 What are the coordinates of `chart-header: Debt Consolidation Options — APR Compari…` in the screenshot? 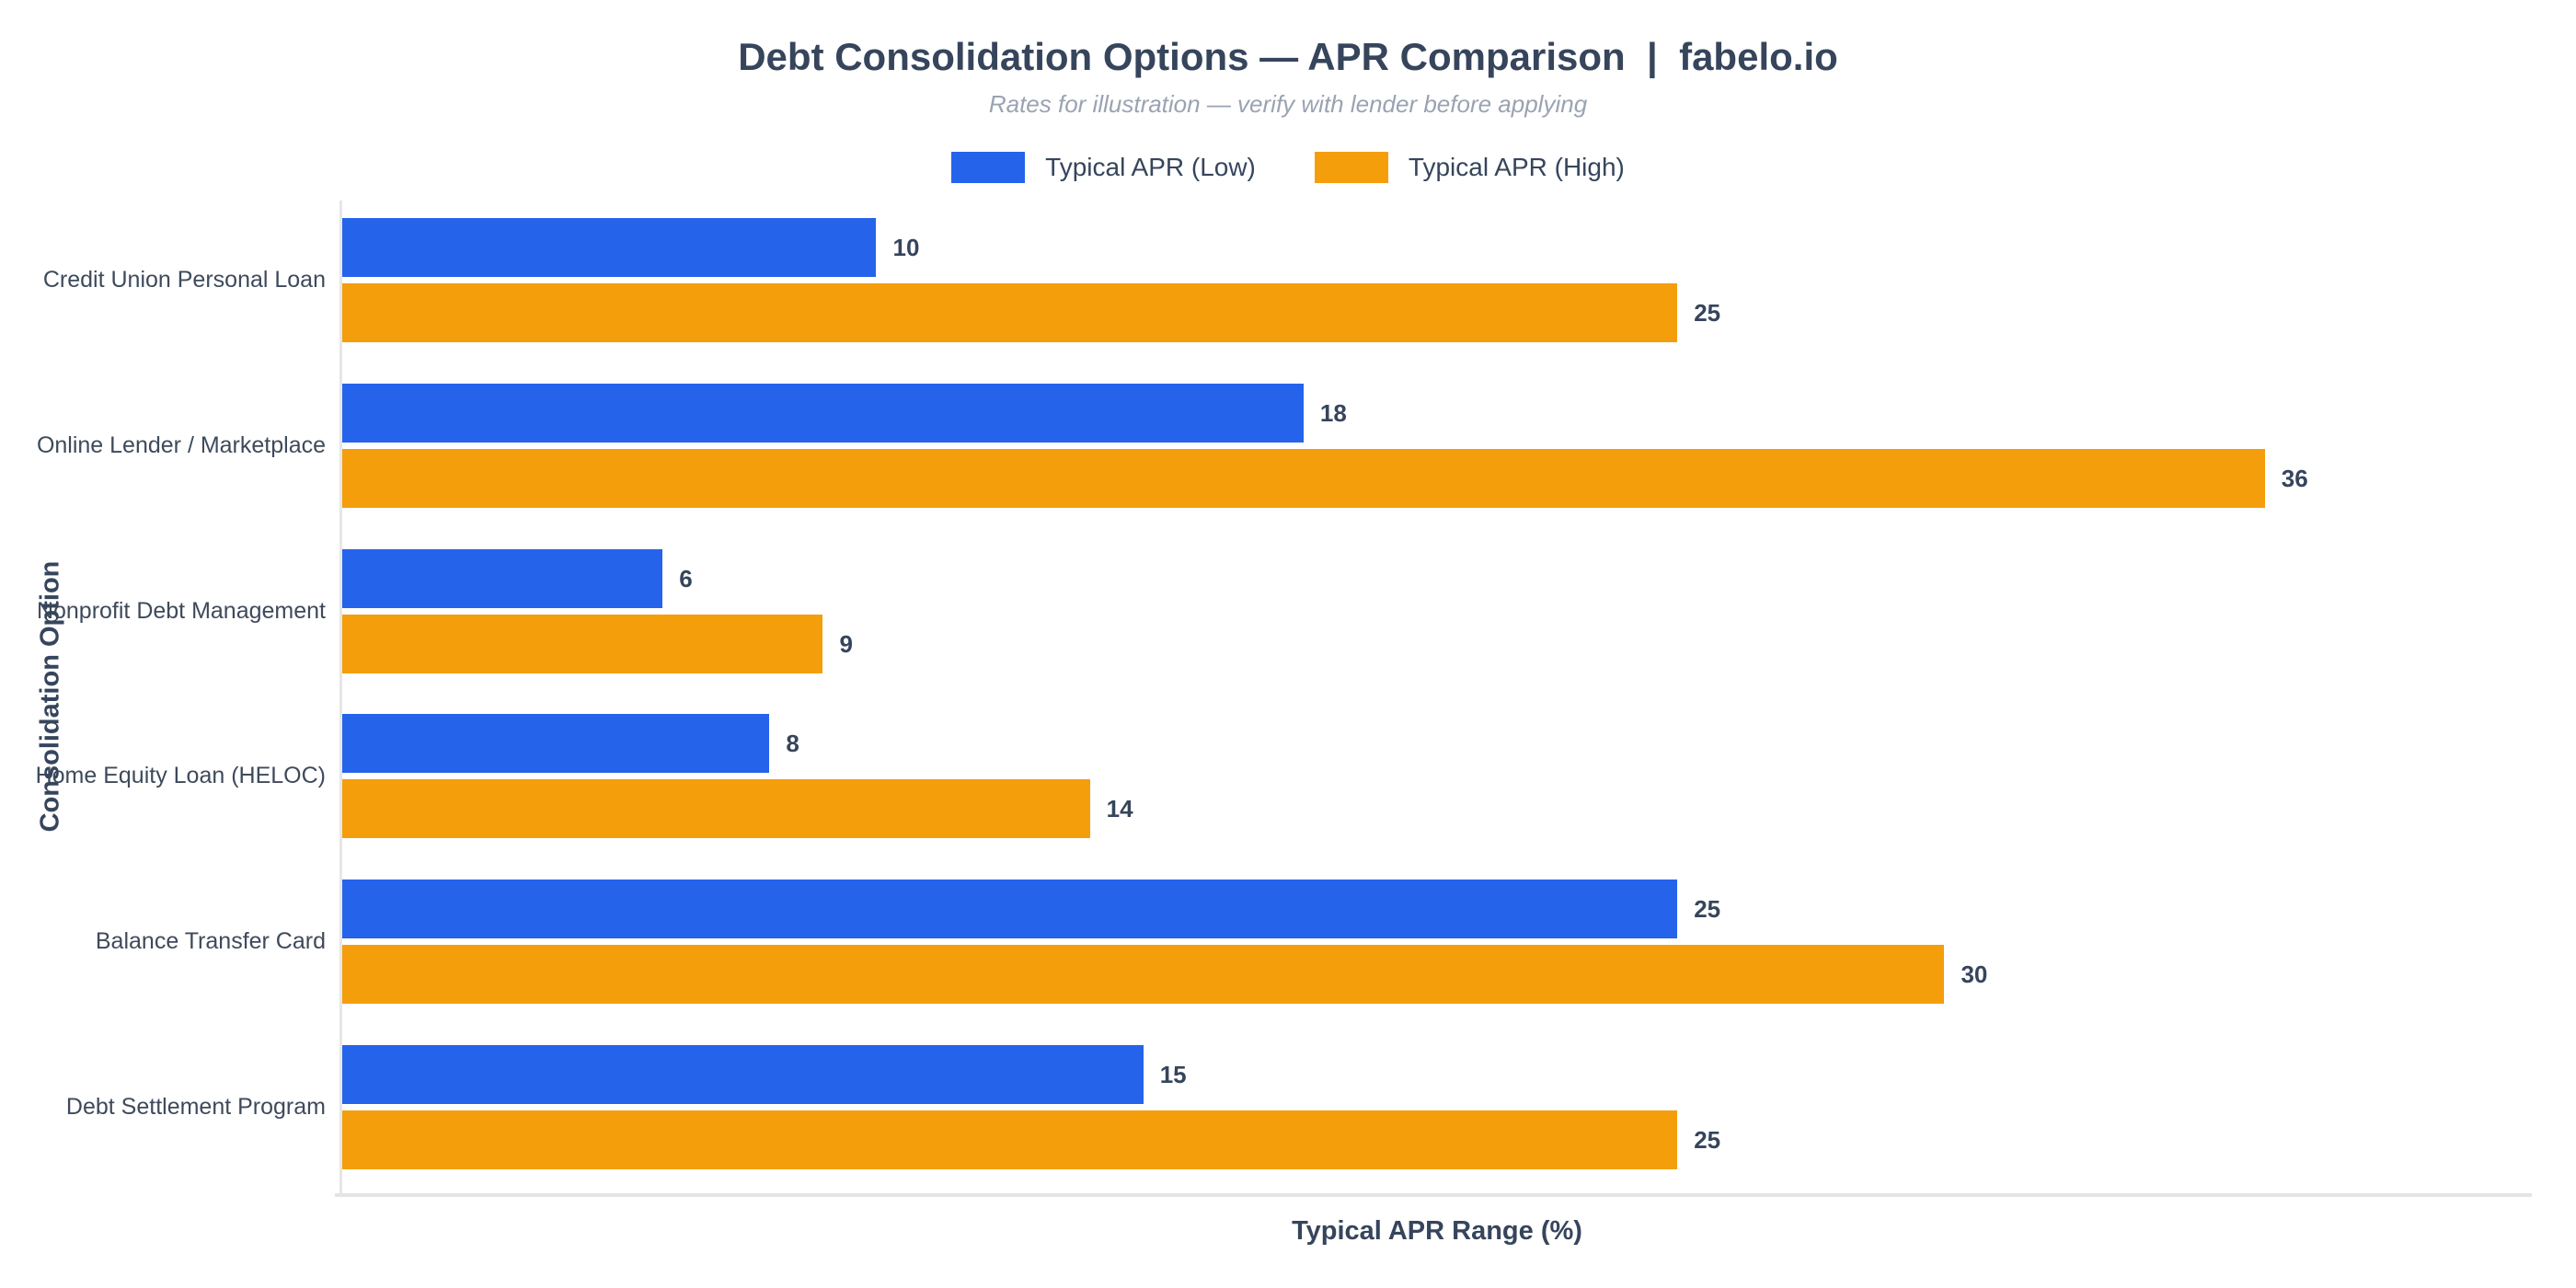 It's located at (1288, 76).